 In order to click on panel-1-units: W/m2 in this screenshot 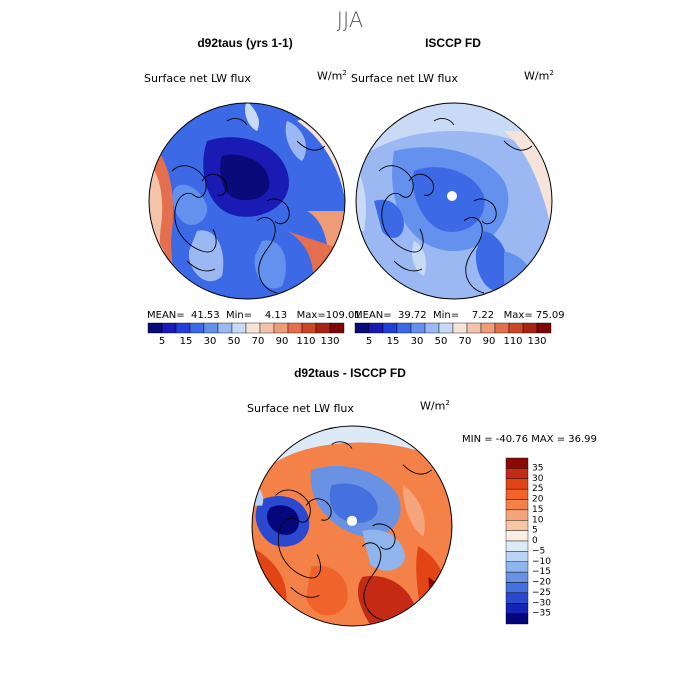, I will do `click(332, 76)`.